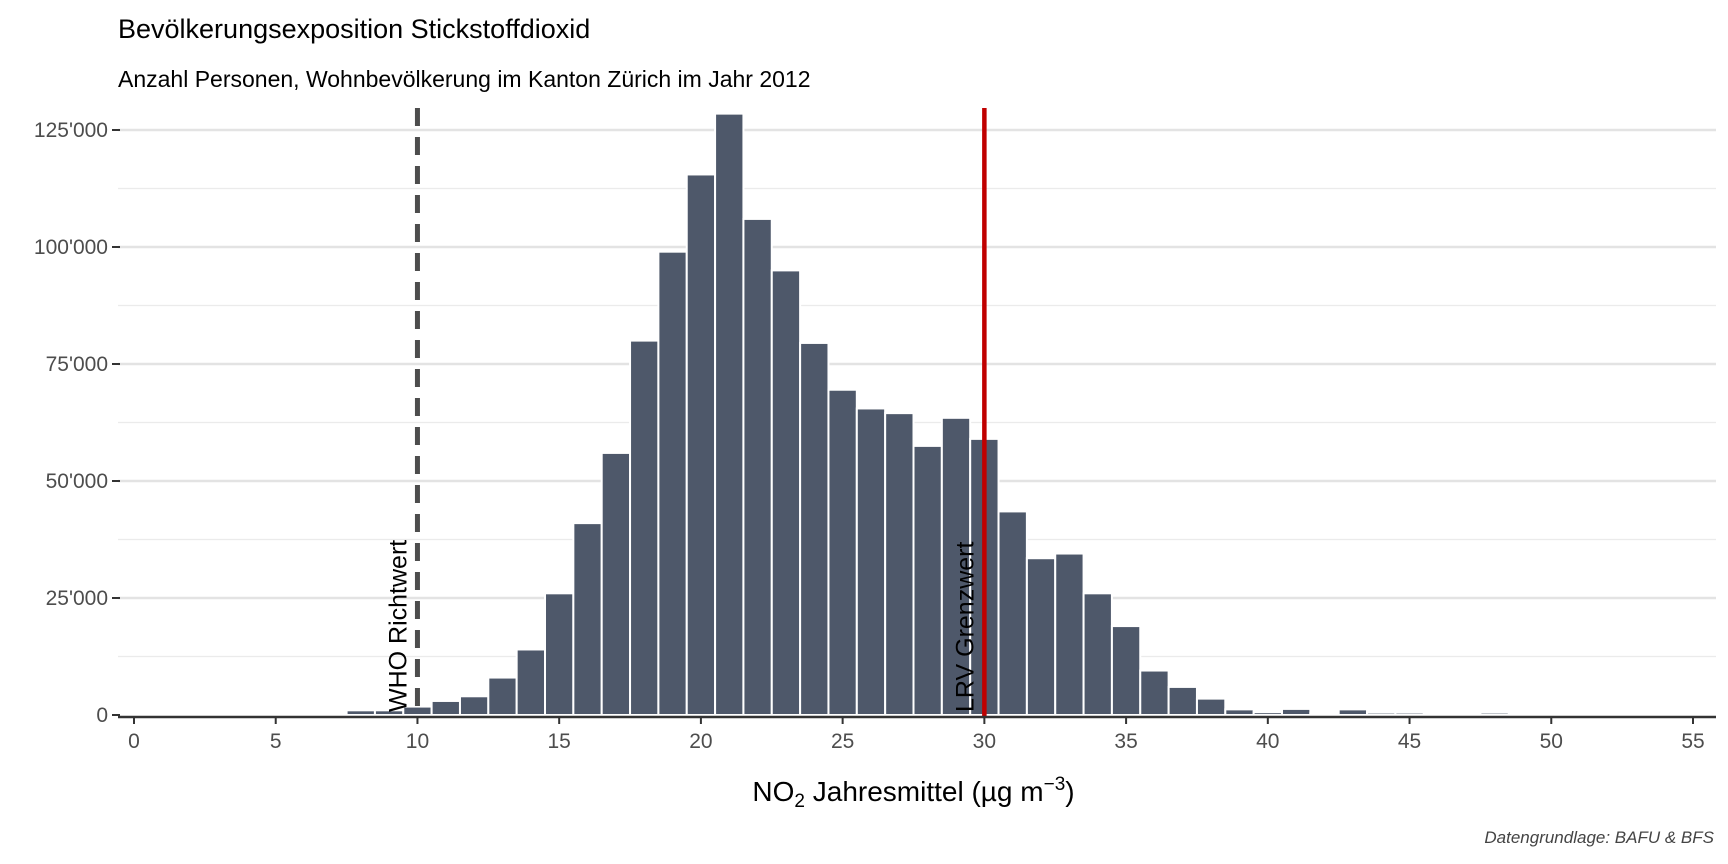 This screenshot has height=864, width=1728. I want to click on y-tick-label: 25'000, so click(77, 598).